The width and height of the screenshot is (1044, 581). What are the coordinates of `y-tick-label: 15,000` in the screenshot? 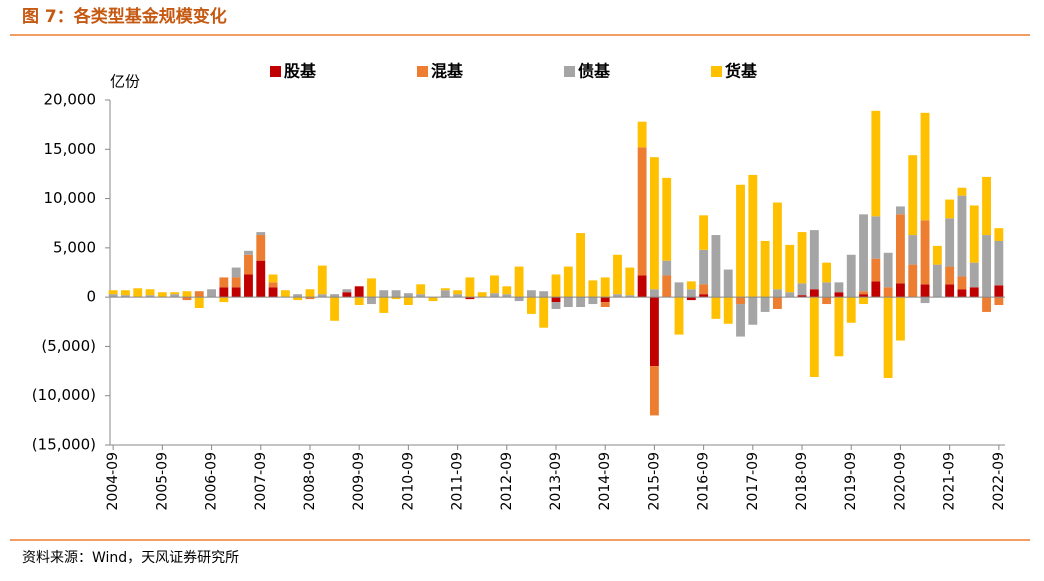 It's located at (70, 149).